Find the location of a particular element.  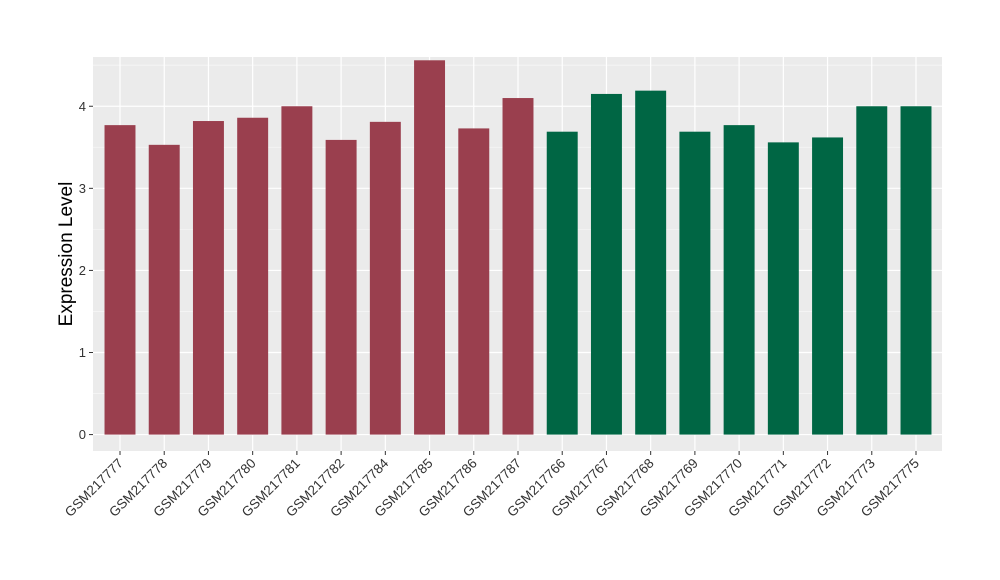

y-tick-label: 2 is located at coordinates (82, 270).